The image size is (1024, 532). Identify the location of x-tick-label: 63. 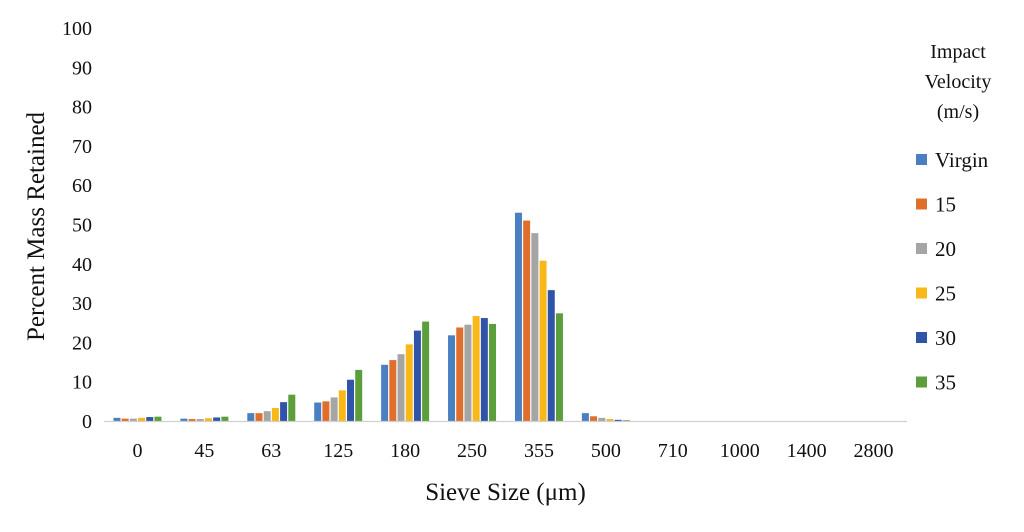
(271, 451).